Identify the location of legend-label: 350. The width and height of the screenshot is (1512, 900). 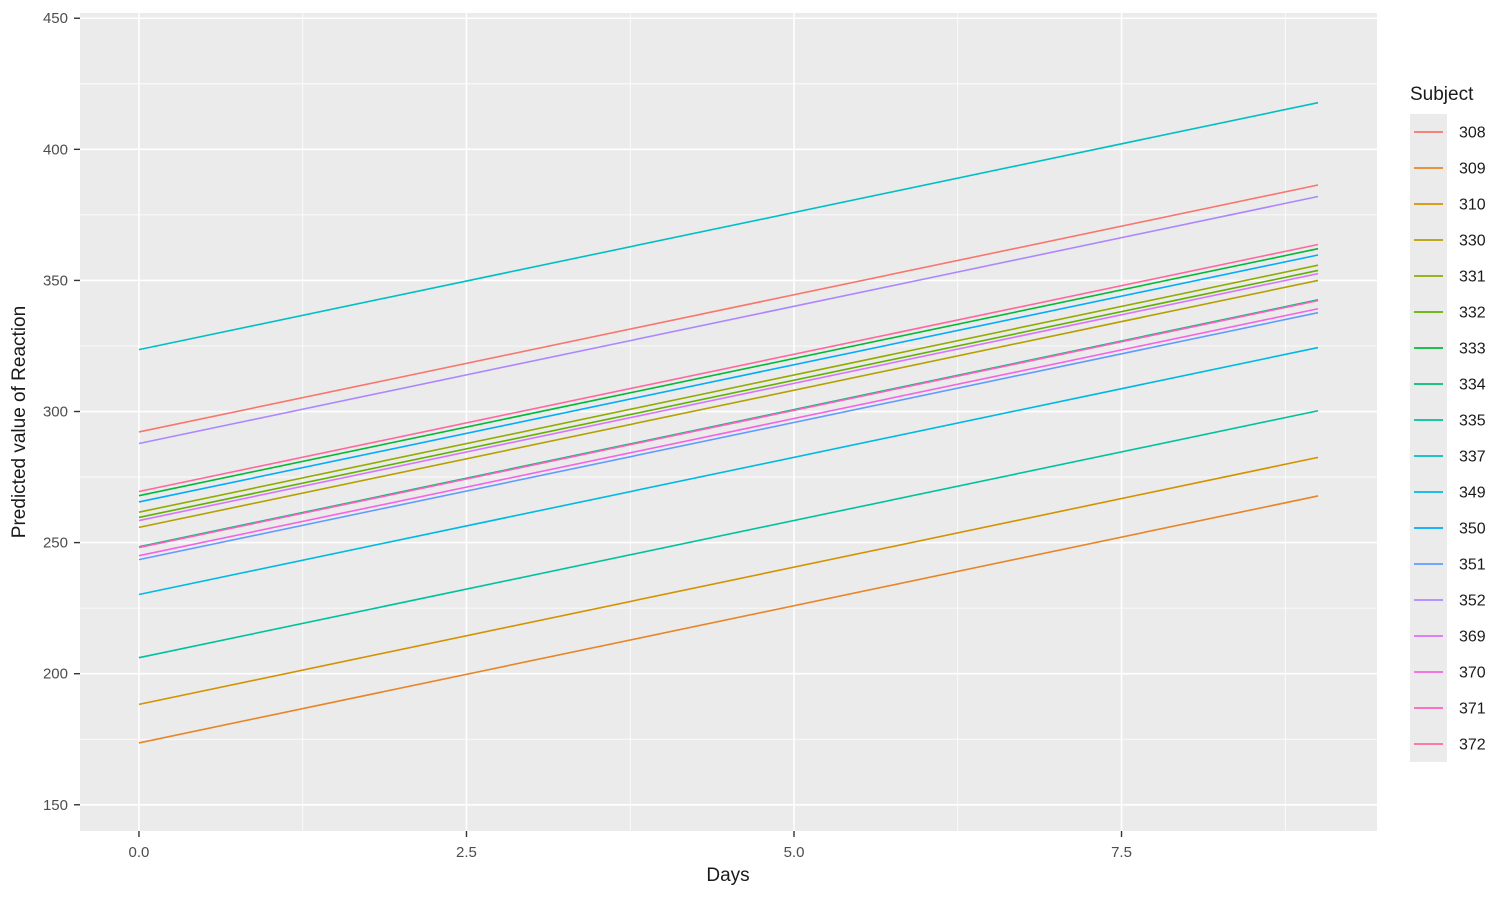
(1472, 529).